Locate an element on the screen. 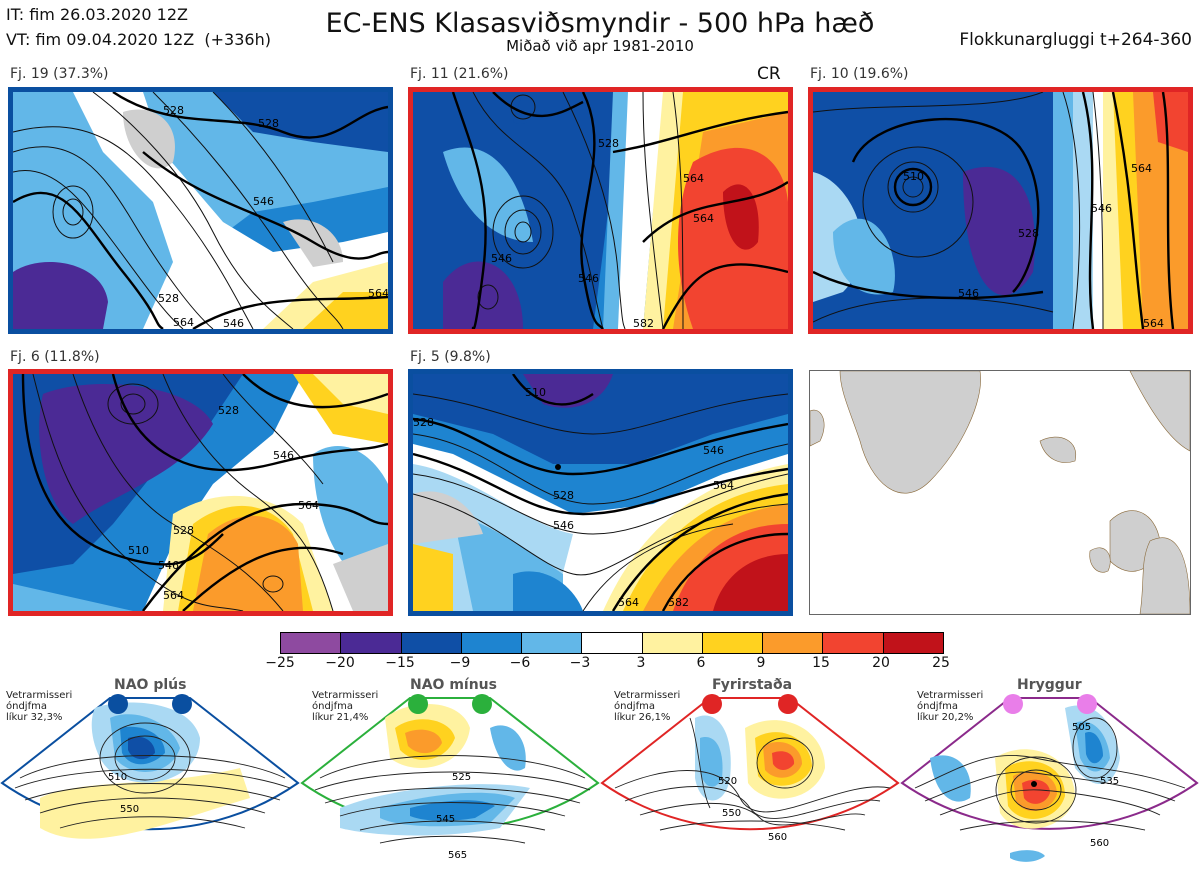  page-title: EC-ENS Klasasviðsmyndir - 500 hPa hæð is located at coordinates (600, 23).